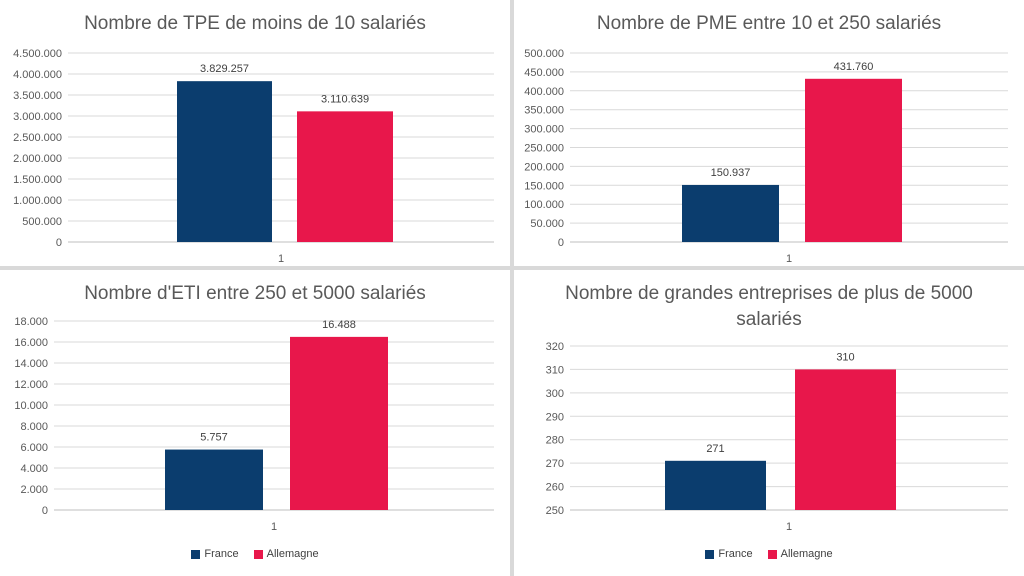 The height and width of the screenshot is (576, 1024). Describe the element at coordinates (345, 99) in the screenshot. I see `data-label: 3.110.639` at that location.